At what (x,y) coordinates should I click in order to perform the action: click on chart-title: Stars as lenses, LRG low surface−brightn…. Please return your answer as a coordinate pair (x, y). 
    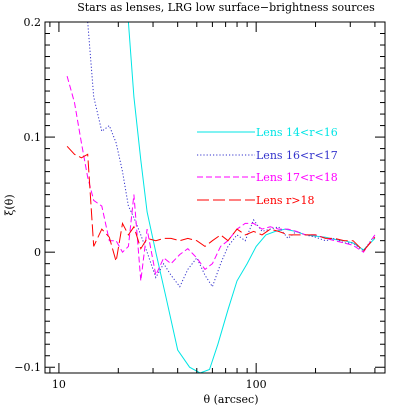
    Looking at the image, I should click on (226, 7).